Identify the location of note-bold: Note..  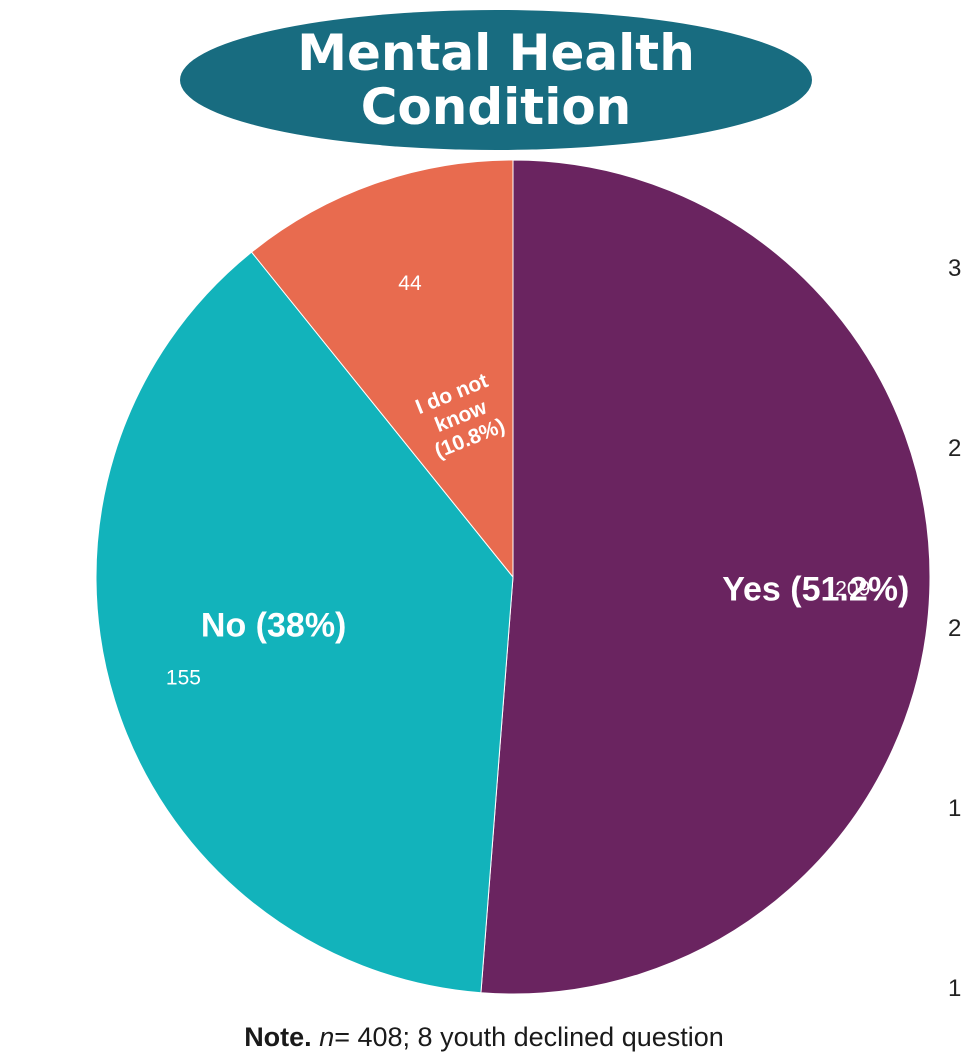
(278, 1037).